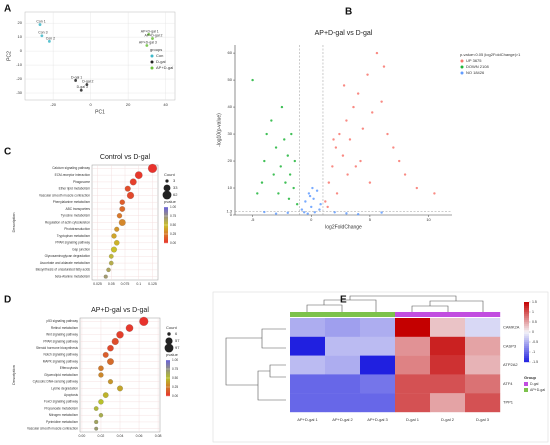 This screenshot has height=445, width=550. Describe the element at coordinates (138, 284) in the screenshot. I see `x-tick-label: 0.1` at that location.